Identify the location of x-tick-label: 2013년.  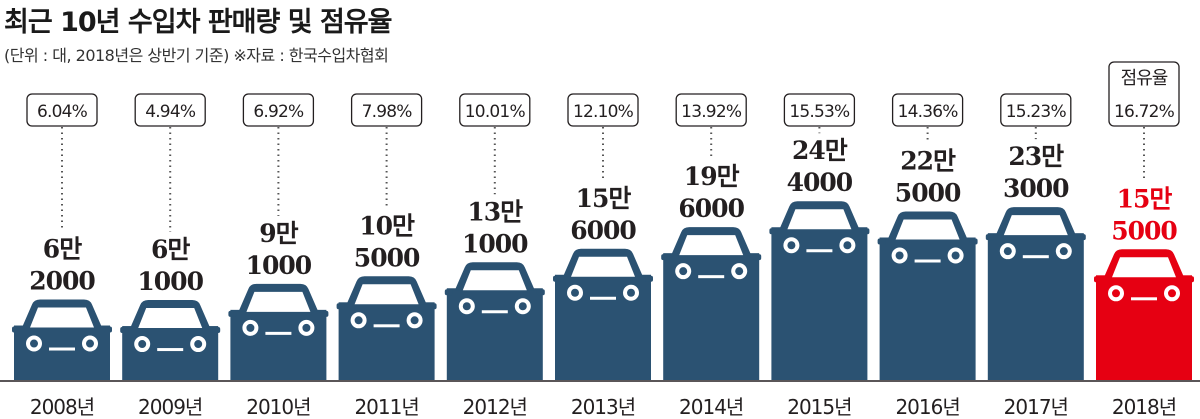
(603, 407).